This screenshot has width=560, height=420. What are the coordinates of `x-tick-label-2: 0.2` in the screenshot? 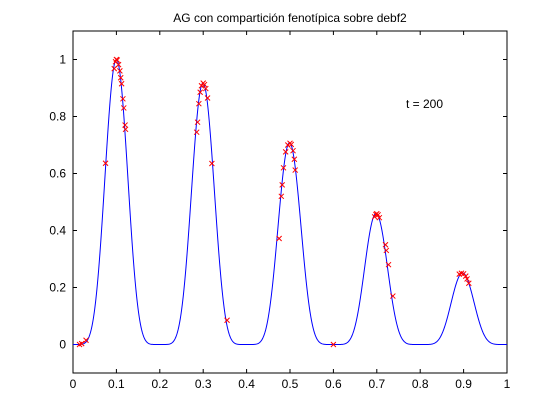 It's located at (159, 384).